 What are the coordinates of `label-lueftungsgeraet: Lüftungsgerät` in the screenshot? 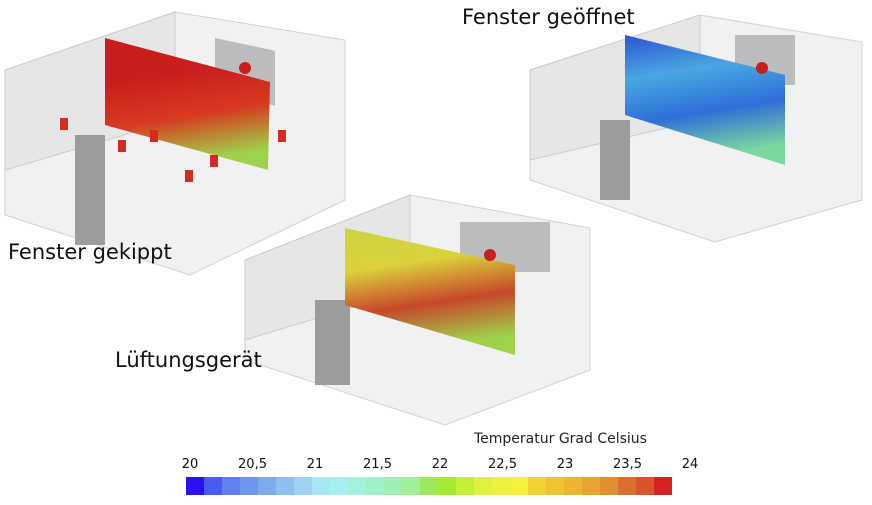 It's located at (188, 360).